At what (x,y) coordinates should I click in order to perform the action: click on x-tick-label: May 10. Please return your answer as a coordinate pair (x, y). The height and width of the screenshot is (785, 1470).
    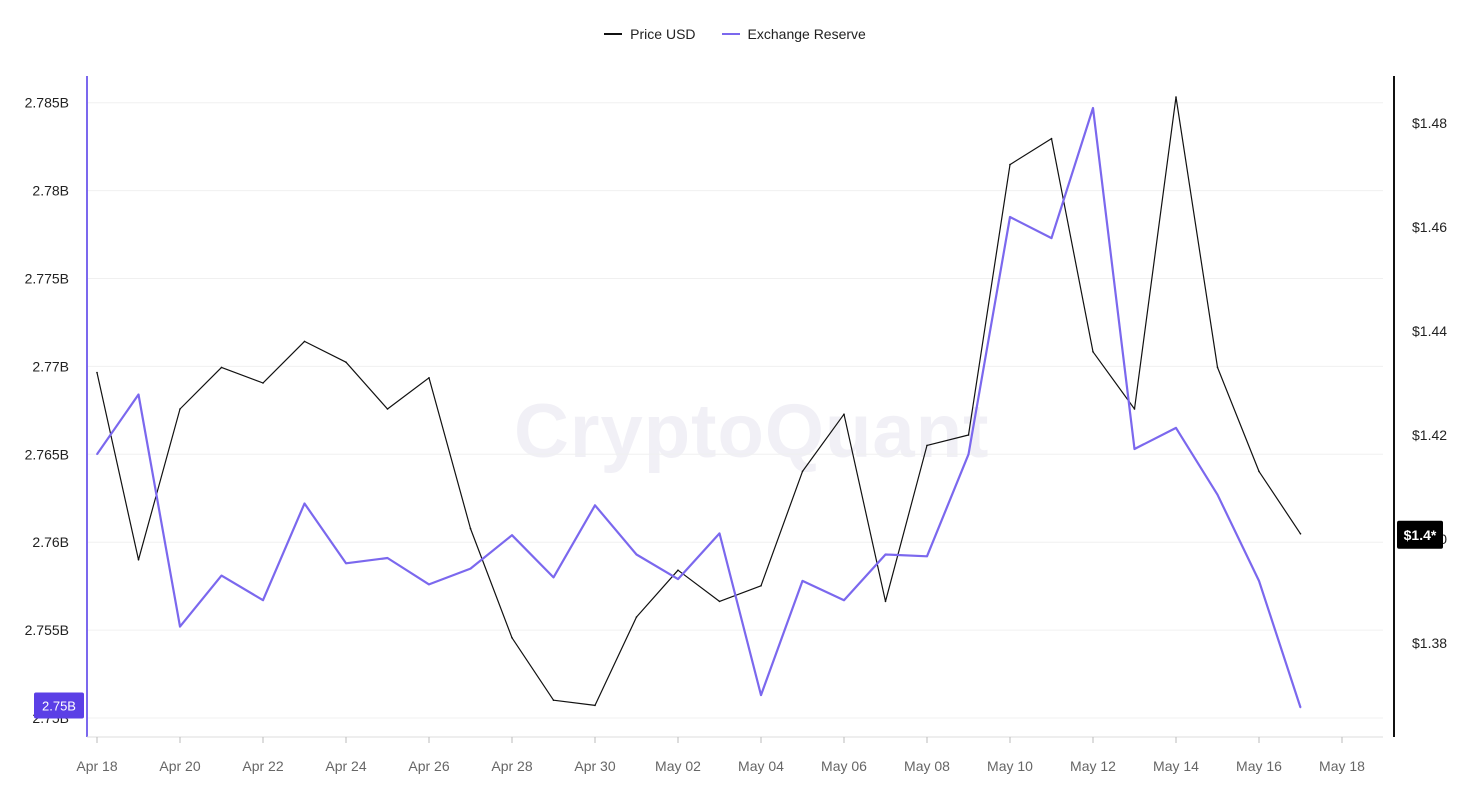
    Looking at the image, I should click on (1010, 766).